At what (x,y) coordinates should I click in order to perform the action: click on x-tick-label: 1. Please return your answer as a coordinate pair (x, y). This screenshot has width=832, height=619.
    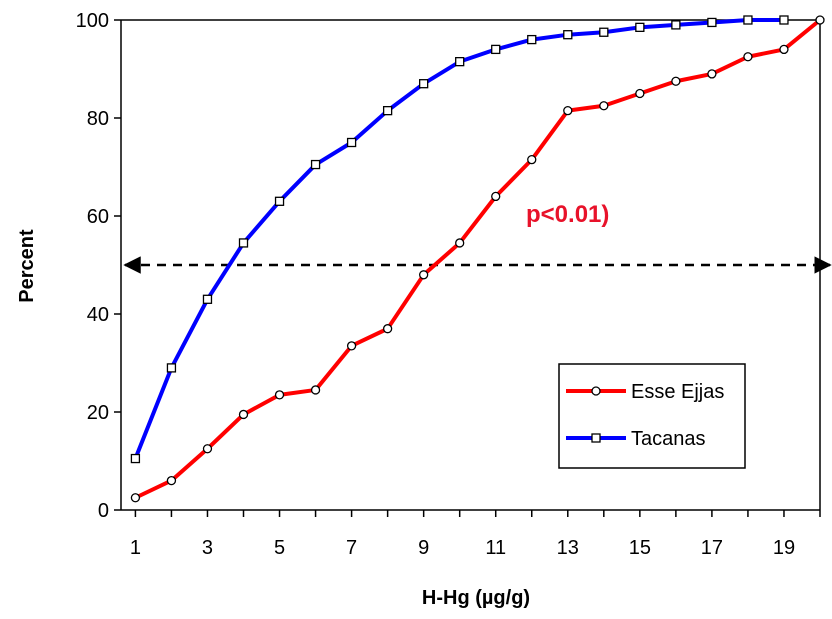
    Looking at the image, I should click on (135, 548).